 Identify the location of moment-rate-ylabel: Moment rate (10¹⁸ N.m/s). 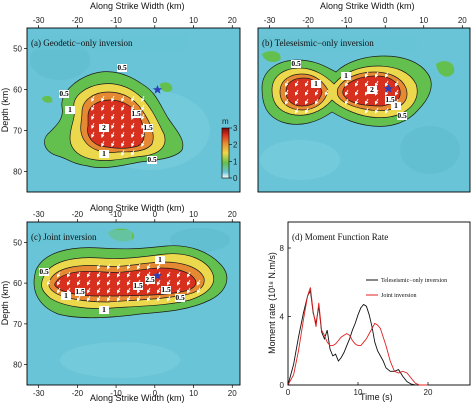
(272, 303).